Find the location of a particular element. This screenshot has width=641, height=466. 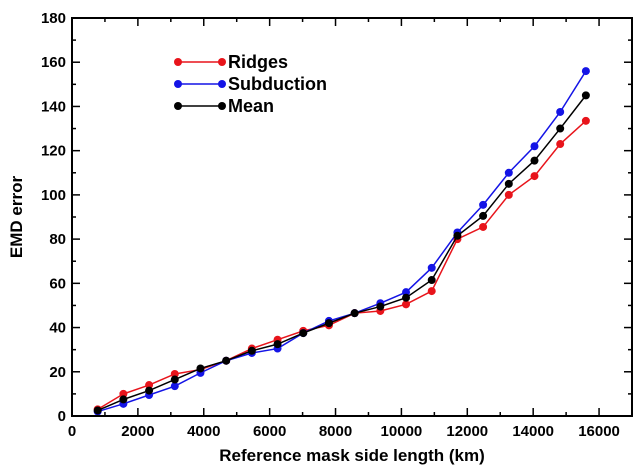

y-tick-label: 80 is located at coordinates (57, 239).